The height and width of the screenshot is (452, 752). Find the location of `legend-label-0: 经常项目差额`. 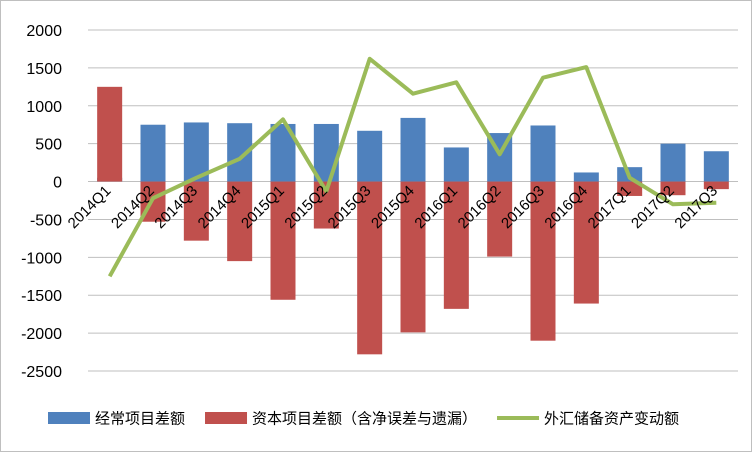

legend-label-0: 经常项目差额 is located at coordinates (140, 419).